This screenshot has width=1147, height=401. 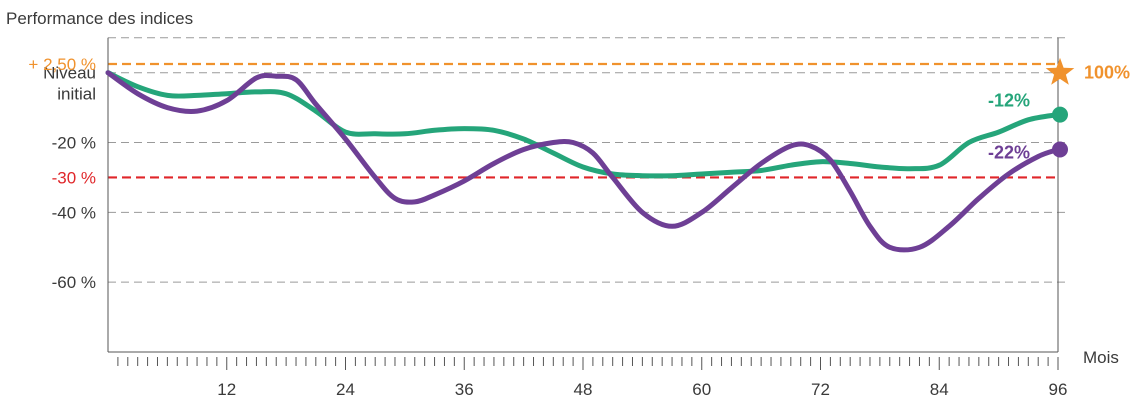 What do you see at coordinates (74, 282) in the screenshot?
I see `y-tick-label: -60 %` at bounding box center [74, 282].